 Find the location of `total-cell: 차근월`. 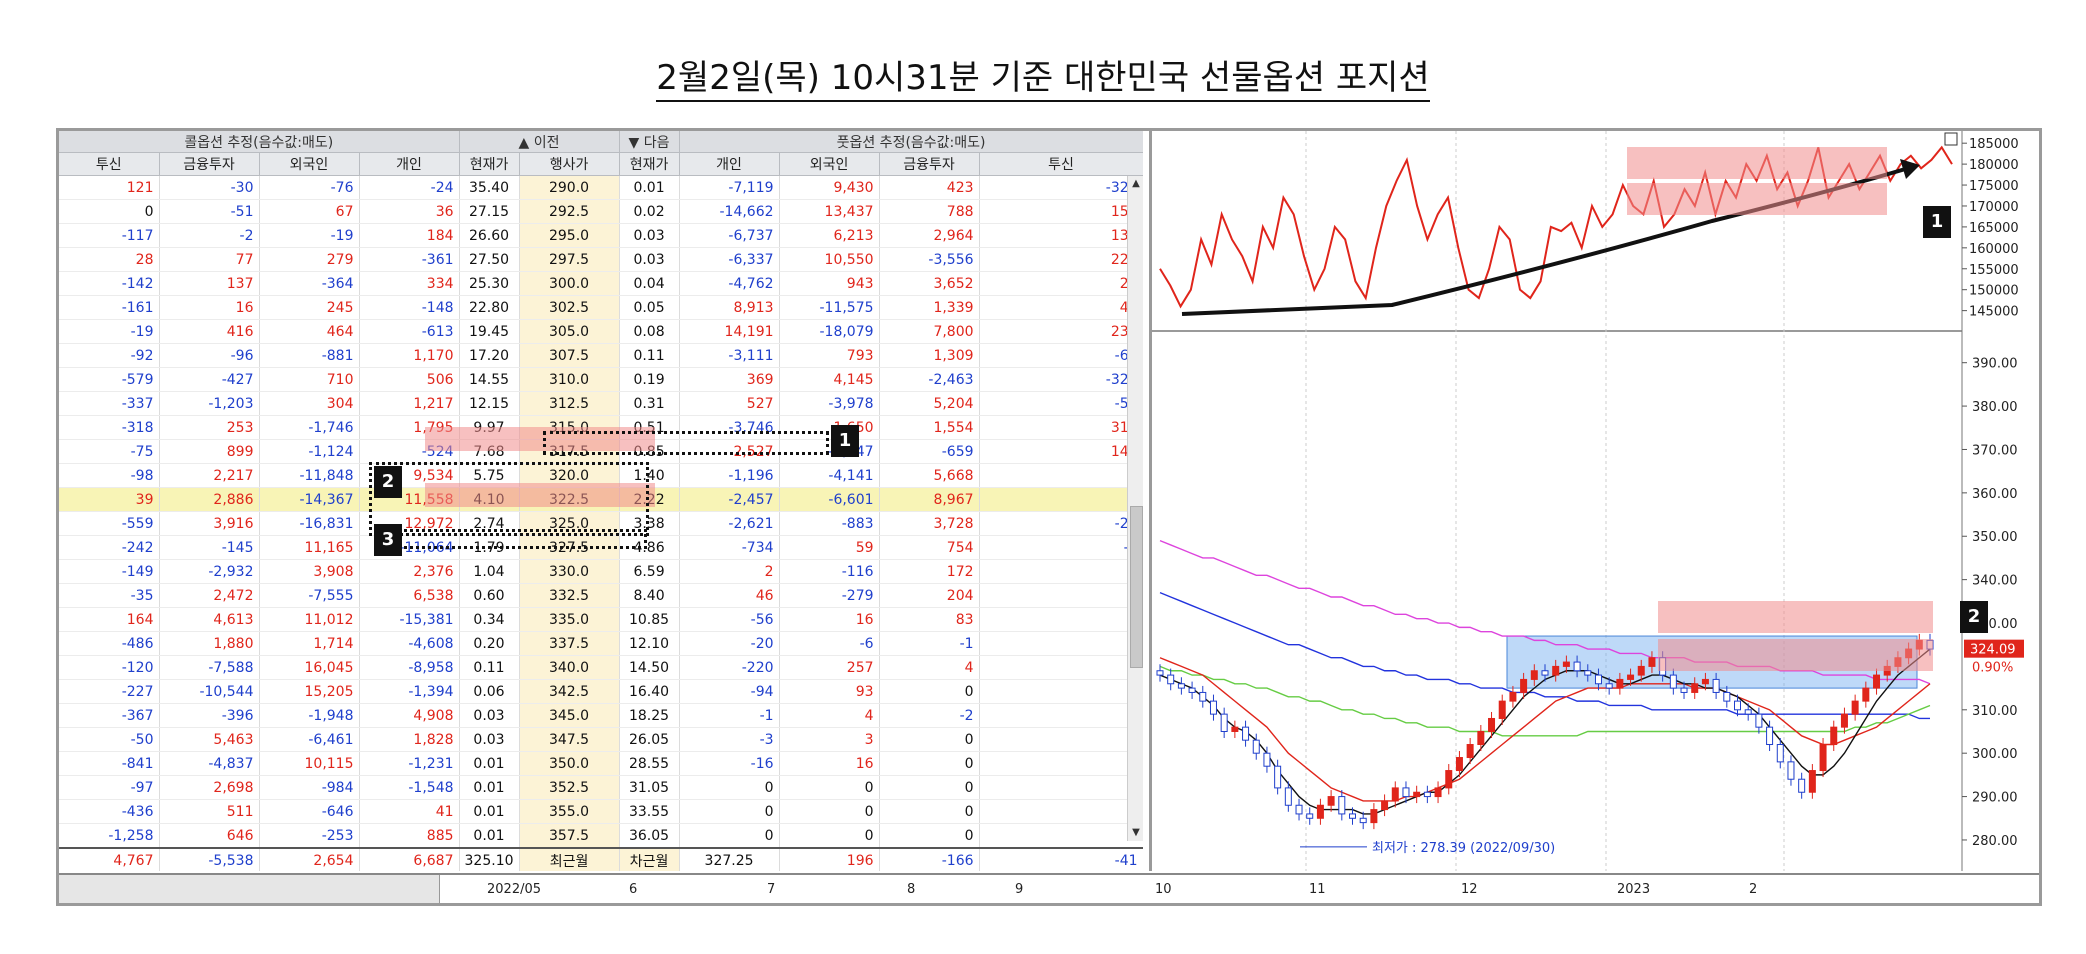

total-cell: 차근월 is located at coordinates (649, 859).